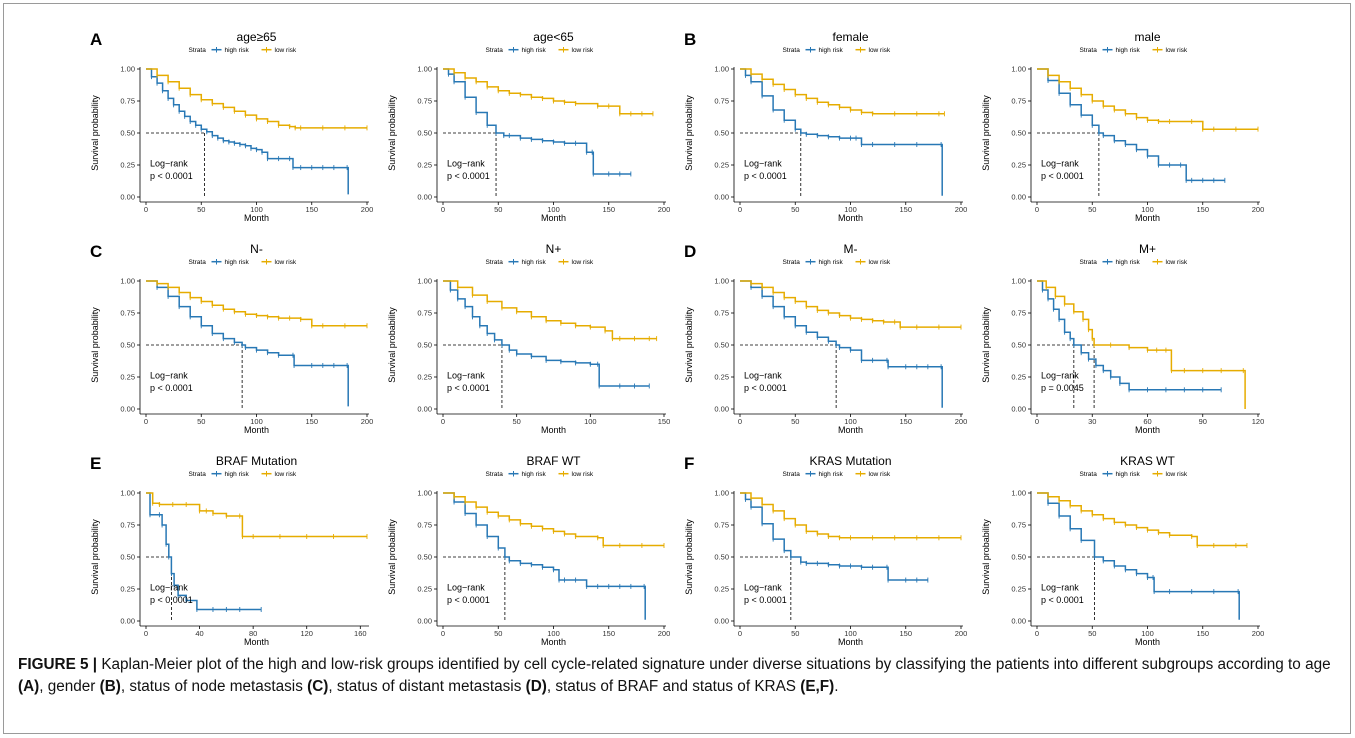 The height and width of the screenshot is (738, 1355). Describe the element at coordinates (256, 461) in the screenshot. I see `panel-title: BRAF Mutation` at that location.